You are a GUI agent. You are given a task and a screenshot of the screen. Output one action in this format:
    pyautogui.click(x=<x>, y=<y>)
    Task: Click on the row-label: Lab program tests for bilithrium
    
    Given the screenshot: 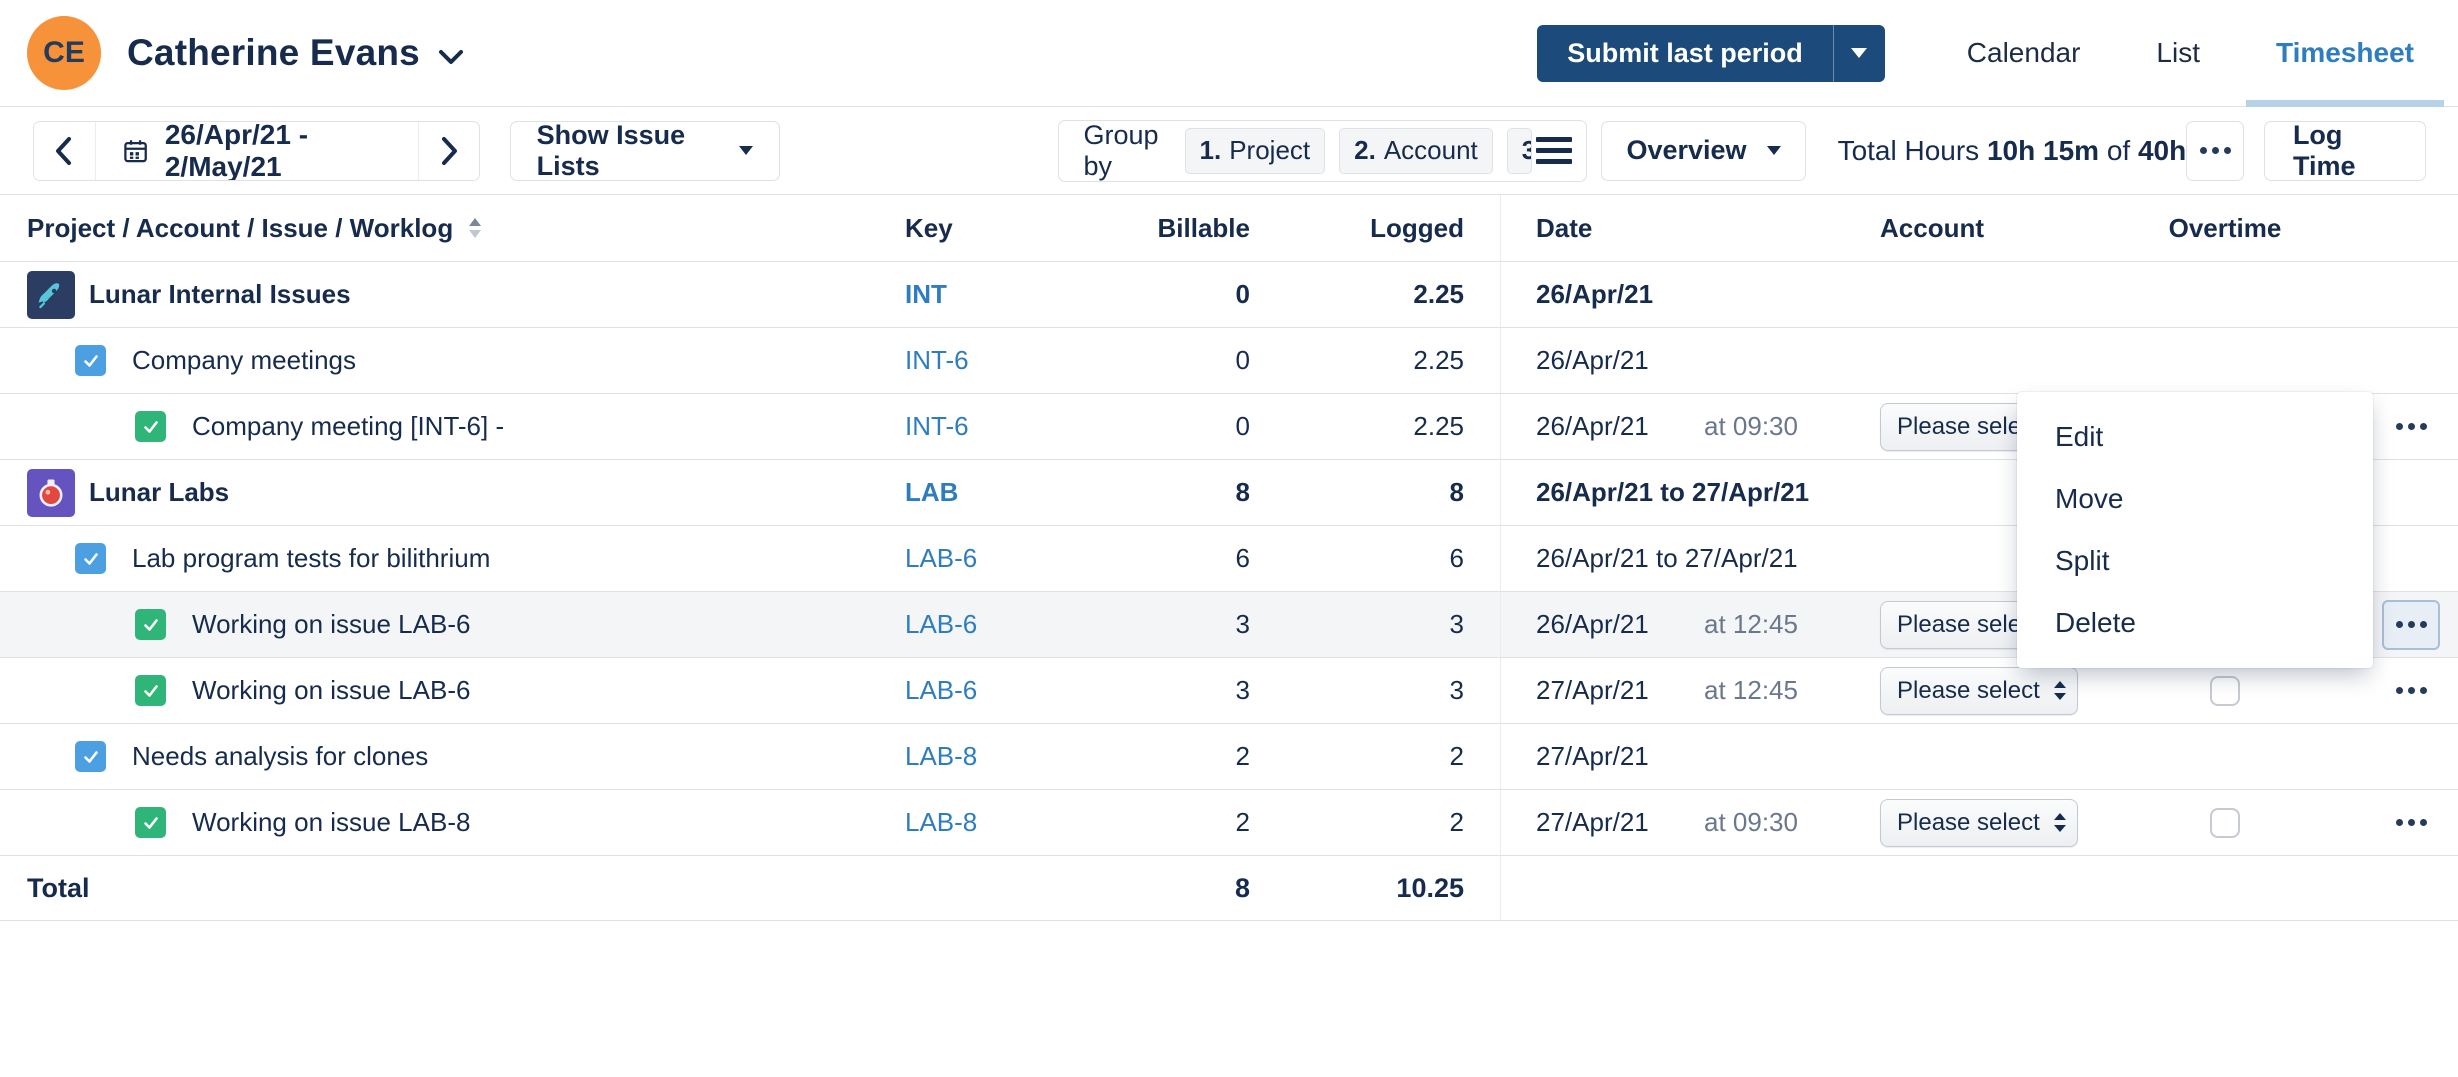 What is the action you would take?
    pyautogui.click(x=311, y=558)
    